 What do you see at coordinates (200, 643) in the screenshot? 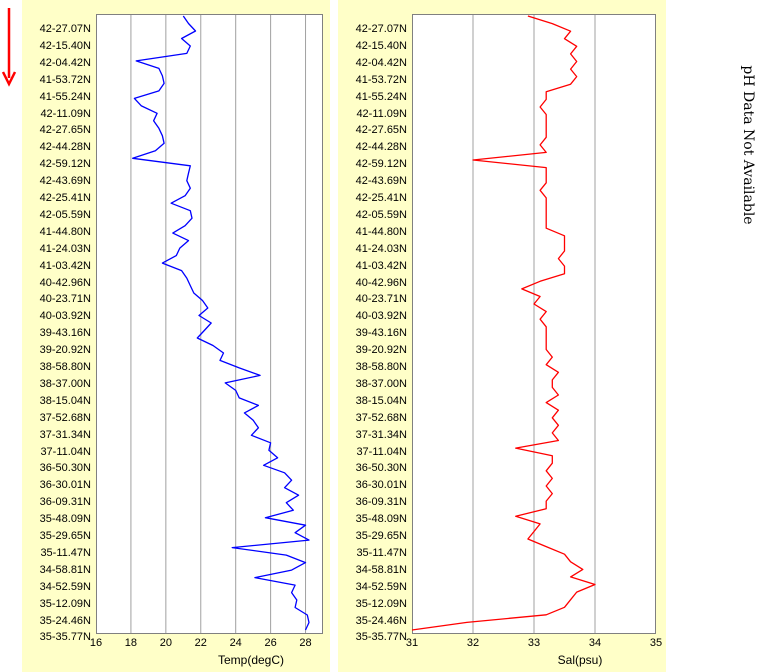
I see `x-tick-label: 22` at bounding box center [200, 643].